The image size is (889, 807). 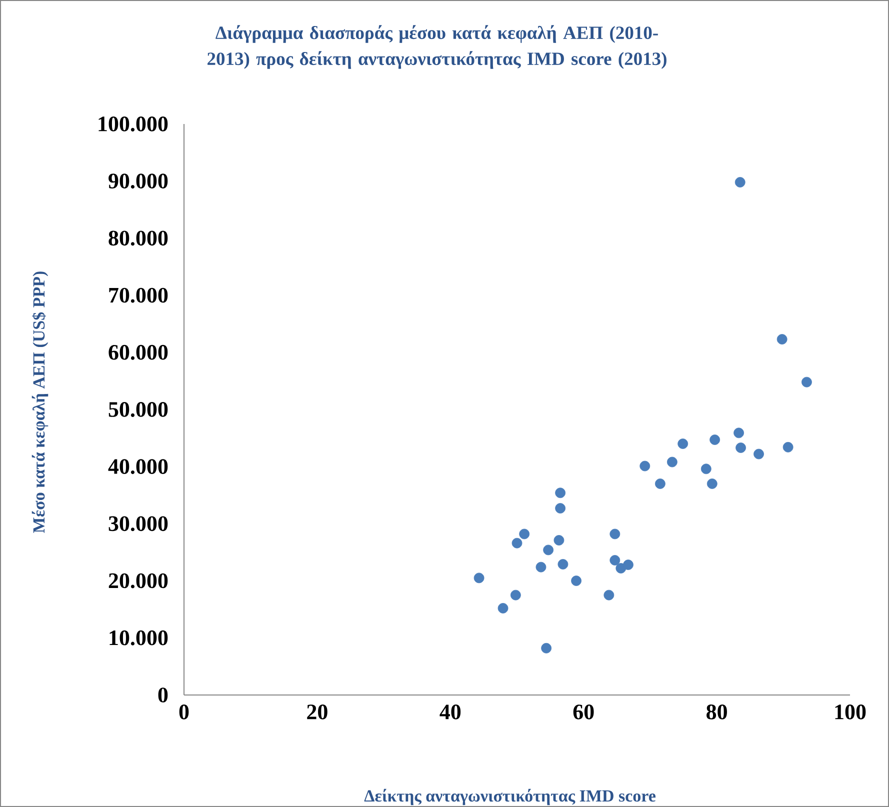 I want to click on y-tick-label: 0, so click(x=163, y=695).